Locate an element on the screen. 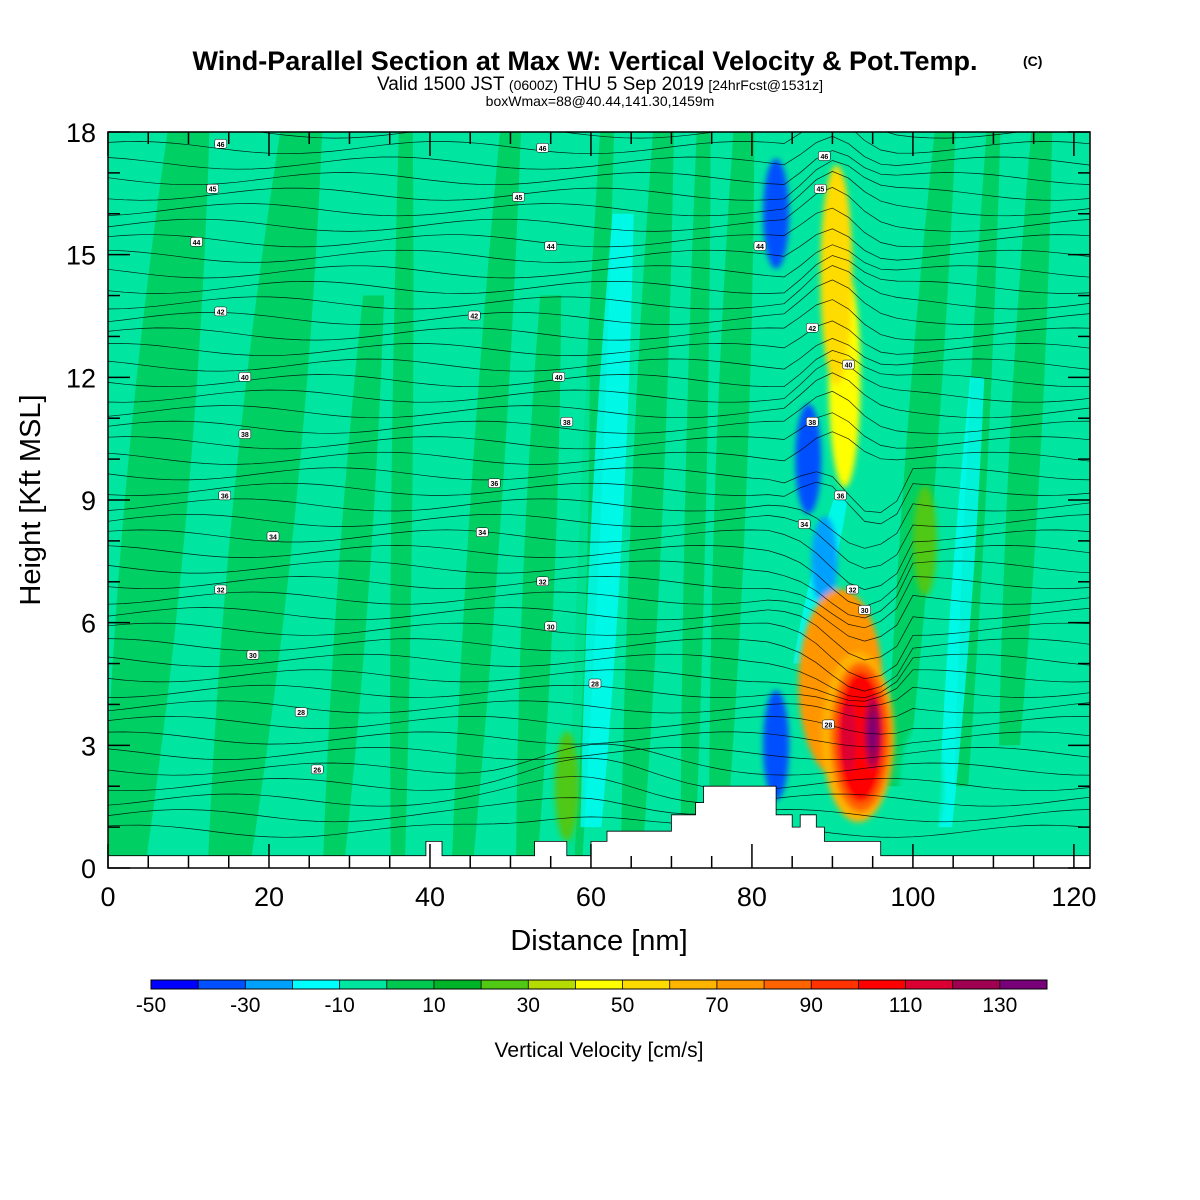 Image resolution: width=1200 pixels, height=1200 pixels. x-tick-label: 20 is located at coordinates (269, 897).